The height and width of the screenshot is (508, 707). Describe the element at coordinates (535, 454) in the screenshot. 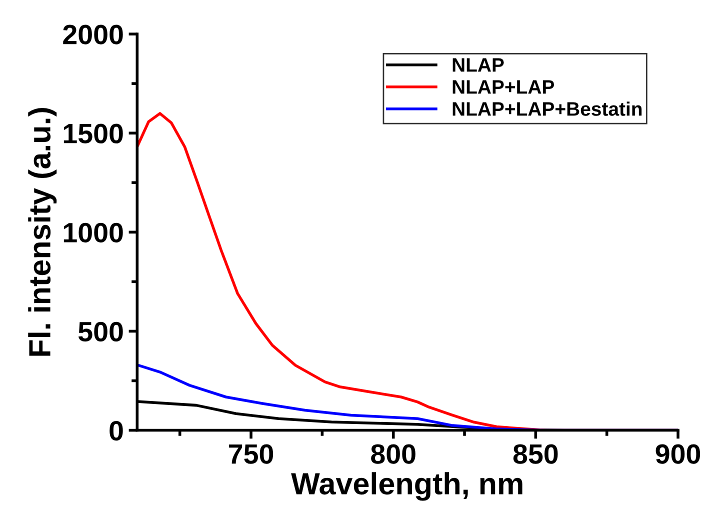

I see `x-tick-label: 850` at that location.